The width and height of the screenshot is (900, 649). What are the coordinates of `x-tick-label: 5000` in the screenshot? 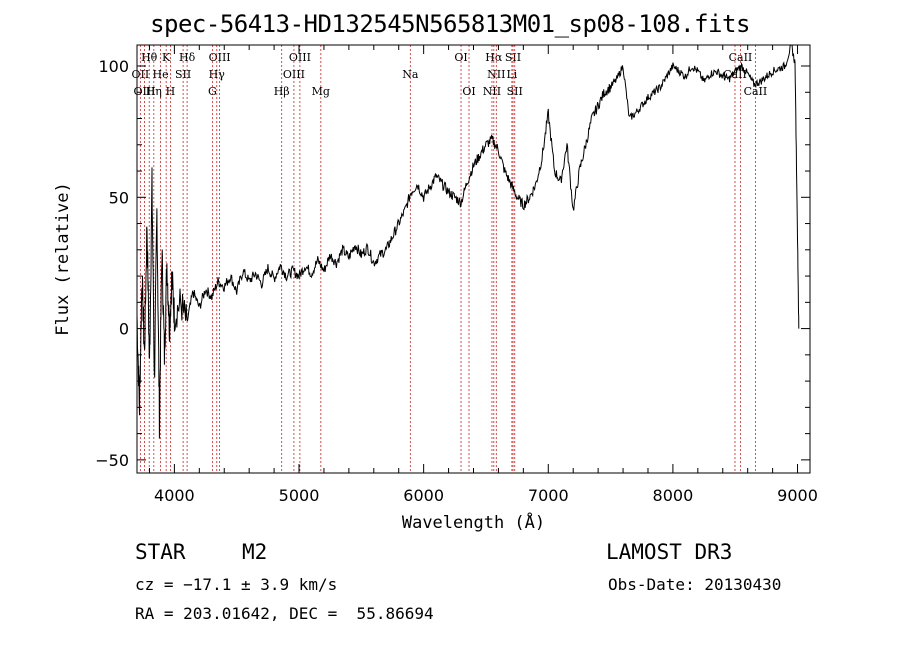 It's located at (299, 495).